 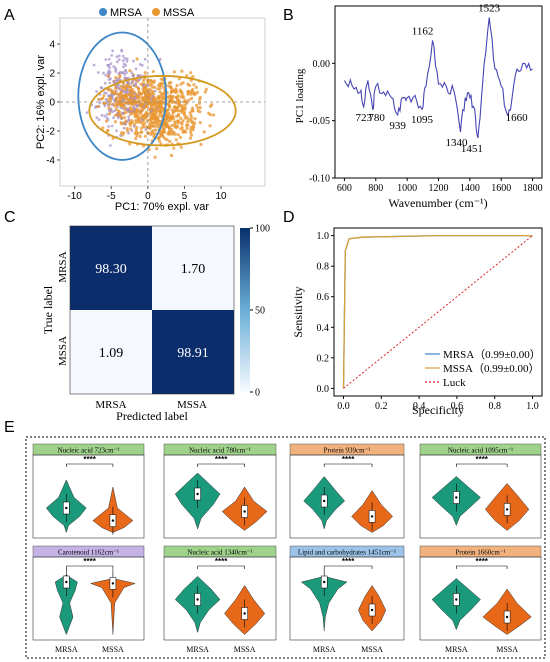 What do you see at coordinates (323, 236) in the screenshot?
I see `roc-ytick-label: 1.0` at bounding box center [323, 236].